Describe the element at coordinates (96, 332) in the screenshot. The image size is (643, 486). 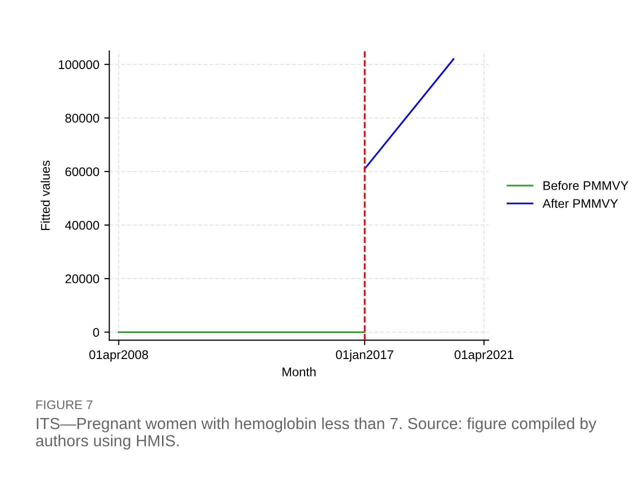
I see `y-tick-label: 0` at that location.